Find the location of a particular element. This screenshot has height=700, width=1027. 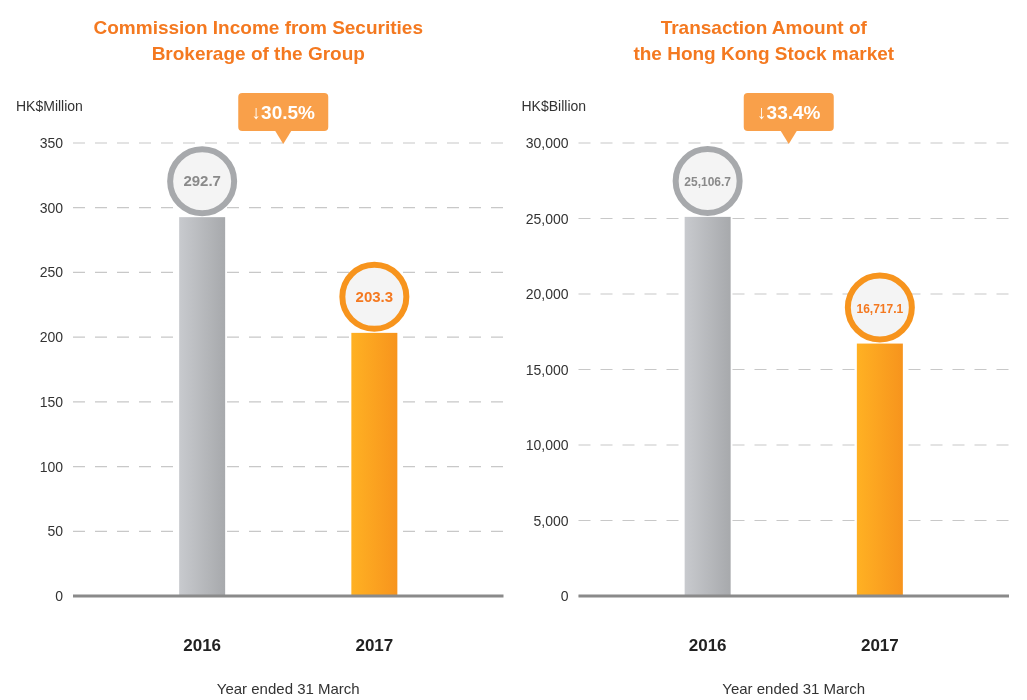

y-tick-label: 25,000 is located at coordinates (547, 218).